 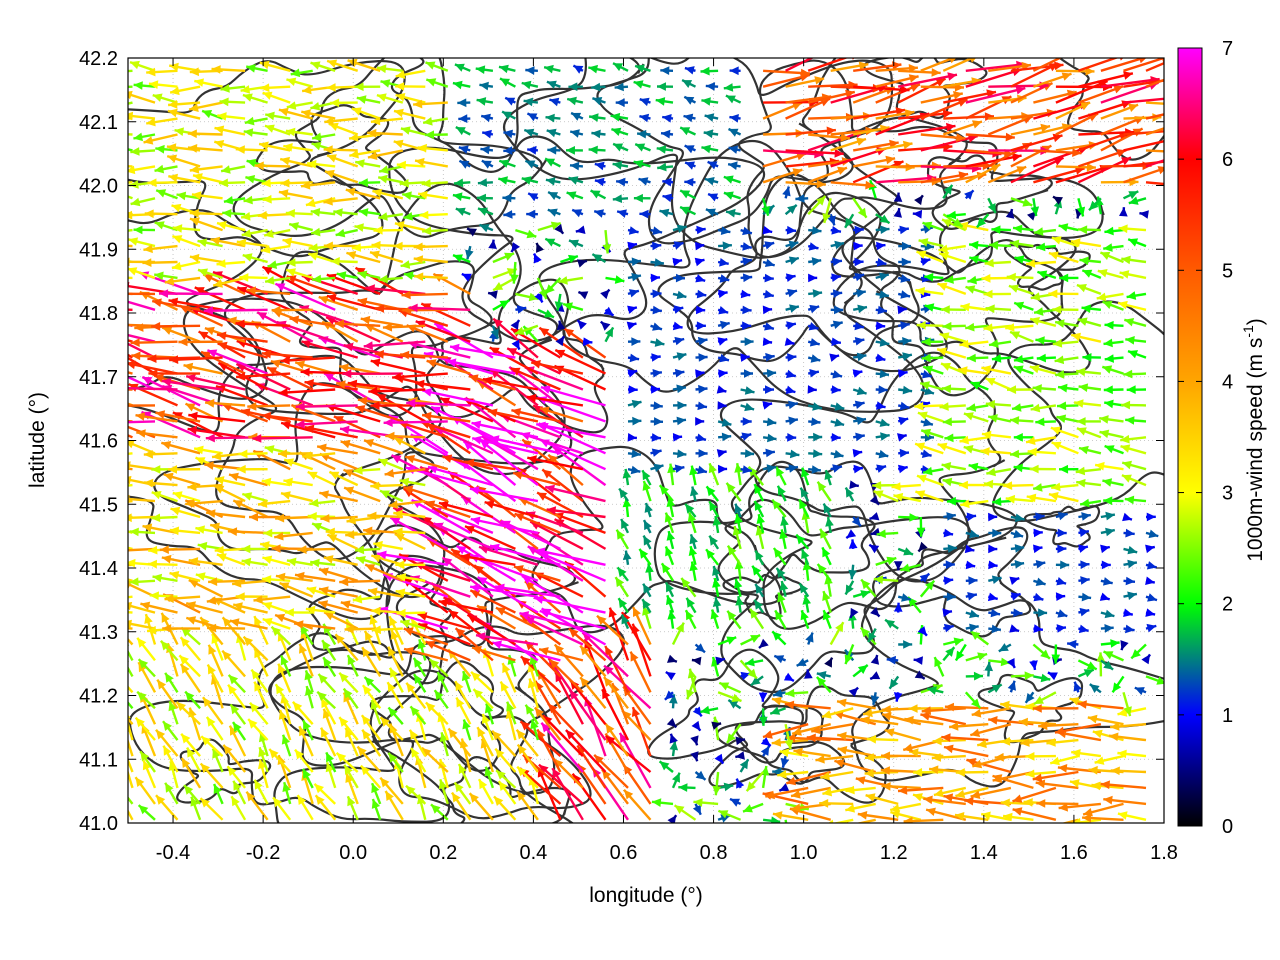 I want to click on colorbar-label-sup: -1, so click(x=1248, y=331).